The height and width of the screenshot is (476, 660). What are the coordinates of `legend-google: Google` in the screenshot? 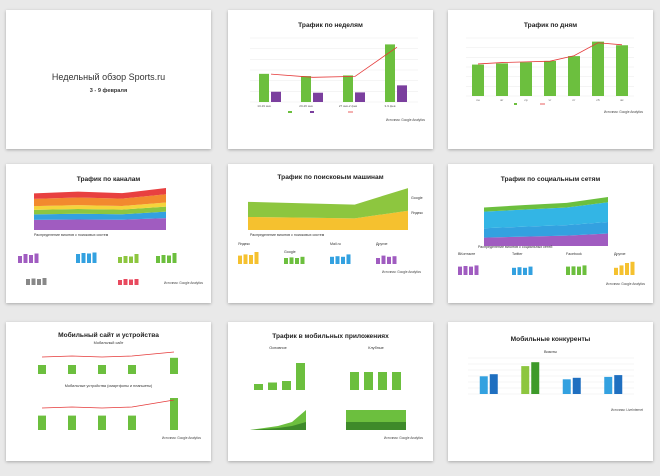 It's located at (417, 198).